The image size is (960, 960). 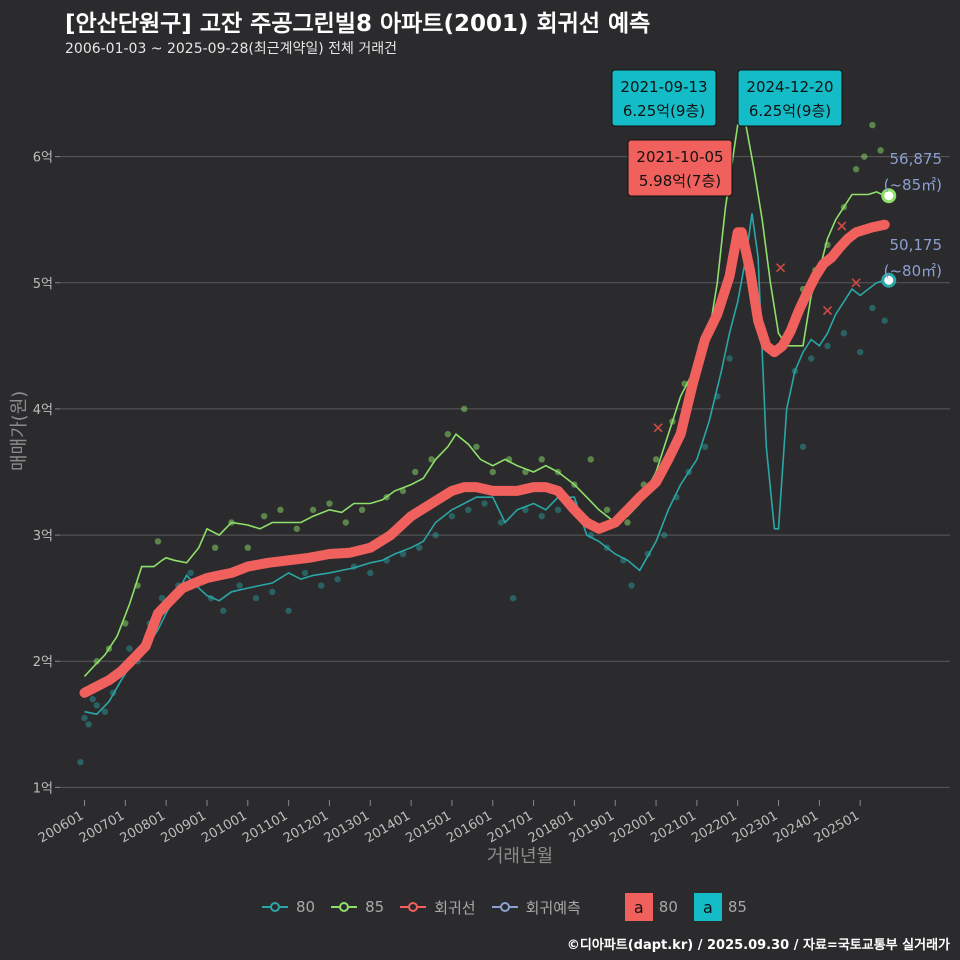 What do you see at coordinates (43, 284) in the screenshot?
I see `y-tick-label: 5억` at bounding box center [43, 284].